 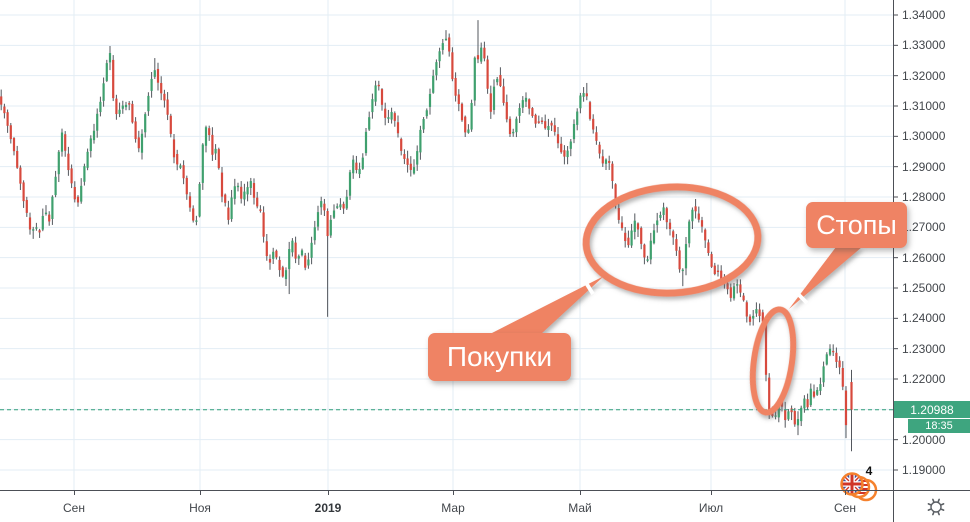 I want to click on price-tick-label: 1.23000, so click(x=924, y=348).